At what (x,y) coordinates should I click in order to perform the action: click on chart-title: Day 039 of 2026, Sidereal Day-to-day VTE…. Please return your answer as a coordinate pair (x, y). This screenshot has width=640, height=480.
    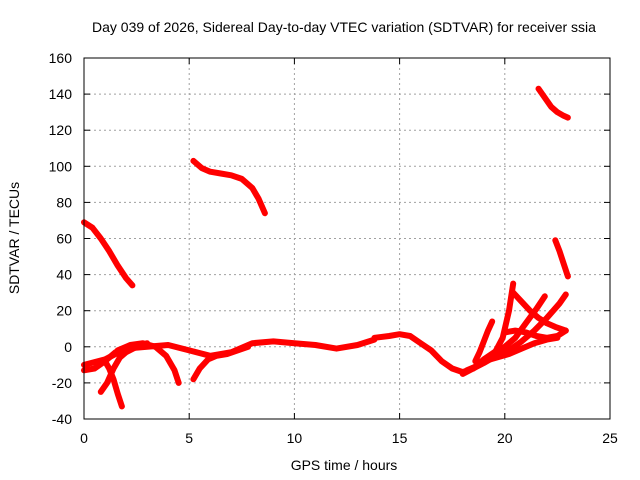
    Looking at the image, I should click on (344, 27).